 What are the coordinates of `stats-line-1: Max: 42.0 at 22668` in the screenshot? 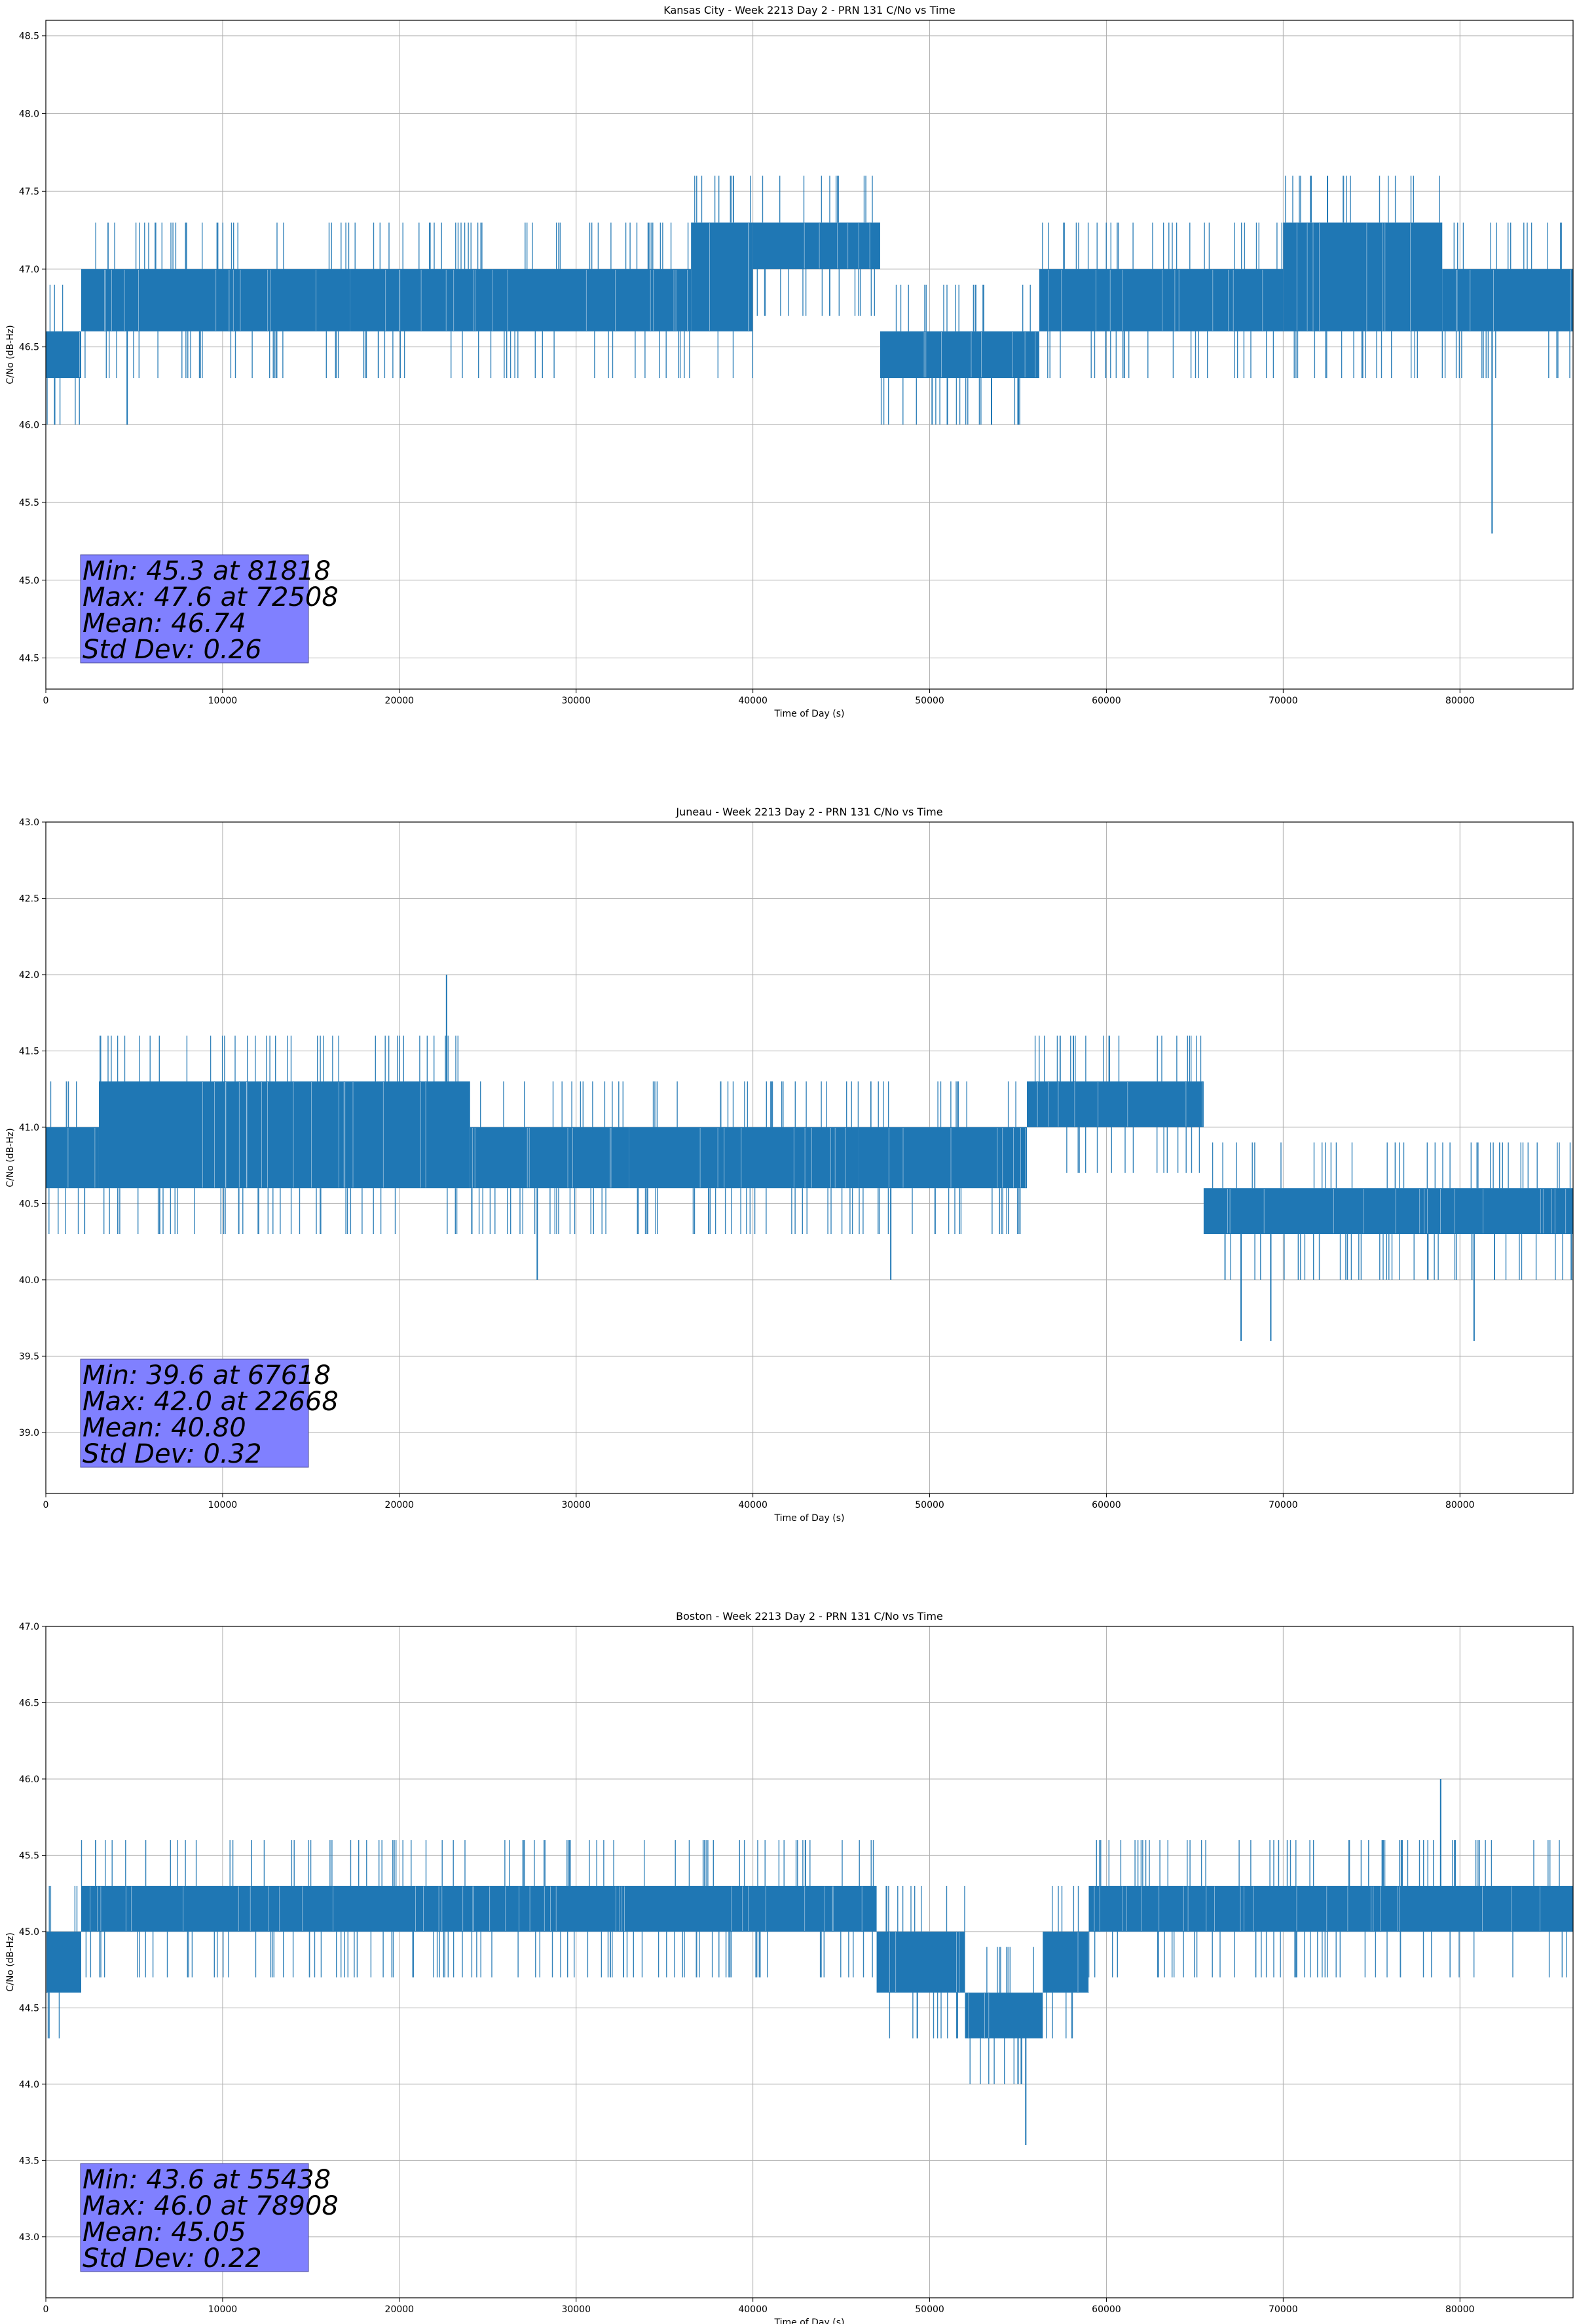 It's located at (211, 1402).